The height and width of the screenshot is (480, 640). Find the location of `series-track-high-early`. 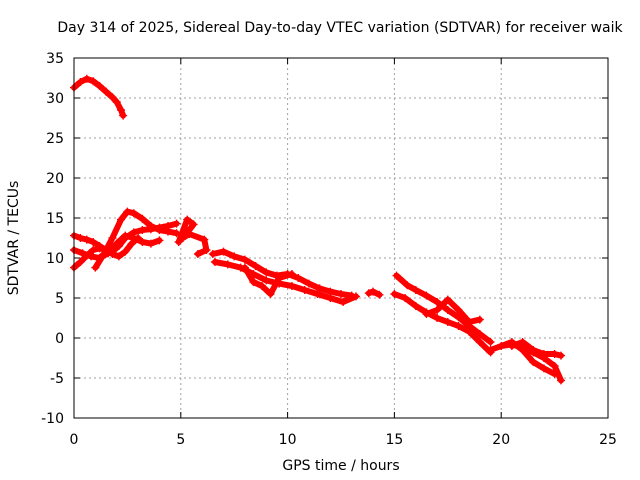

series-track-high-early is located at coordinates (99, 97).